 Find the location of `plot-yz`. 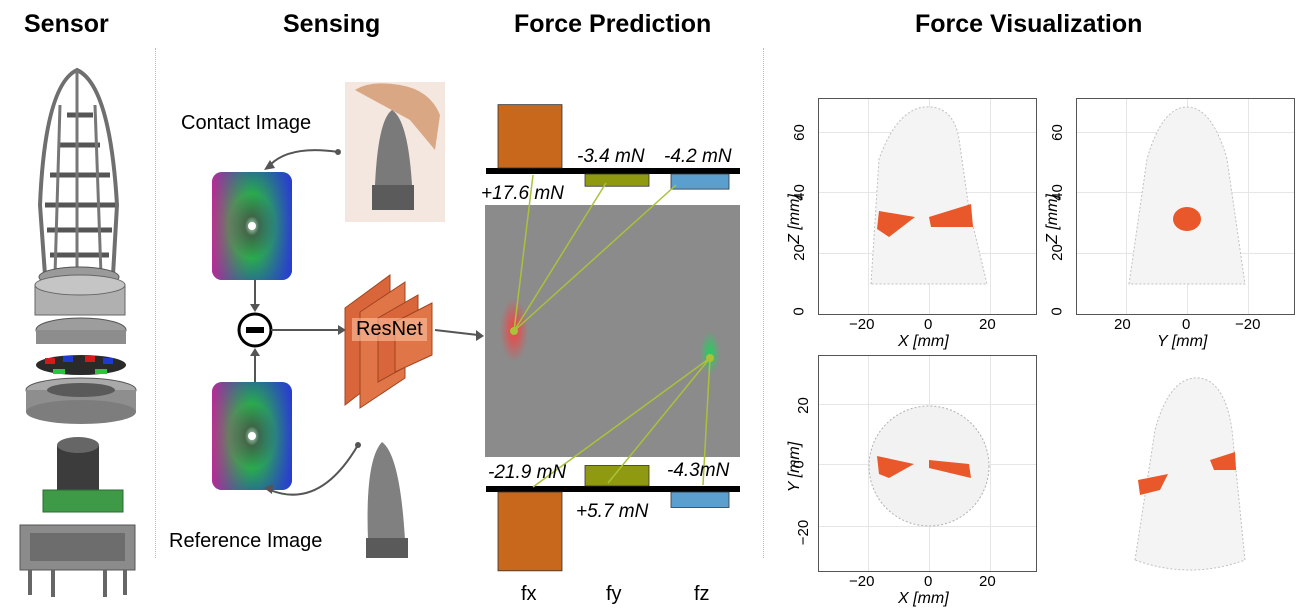

plot-yz is located at coordinates (1185, 206).